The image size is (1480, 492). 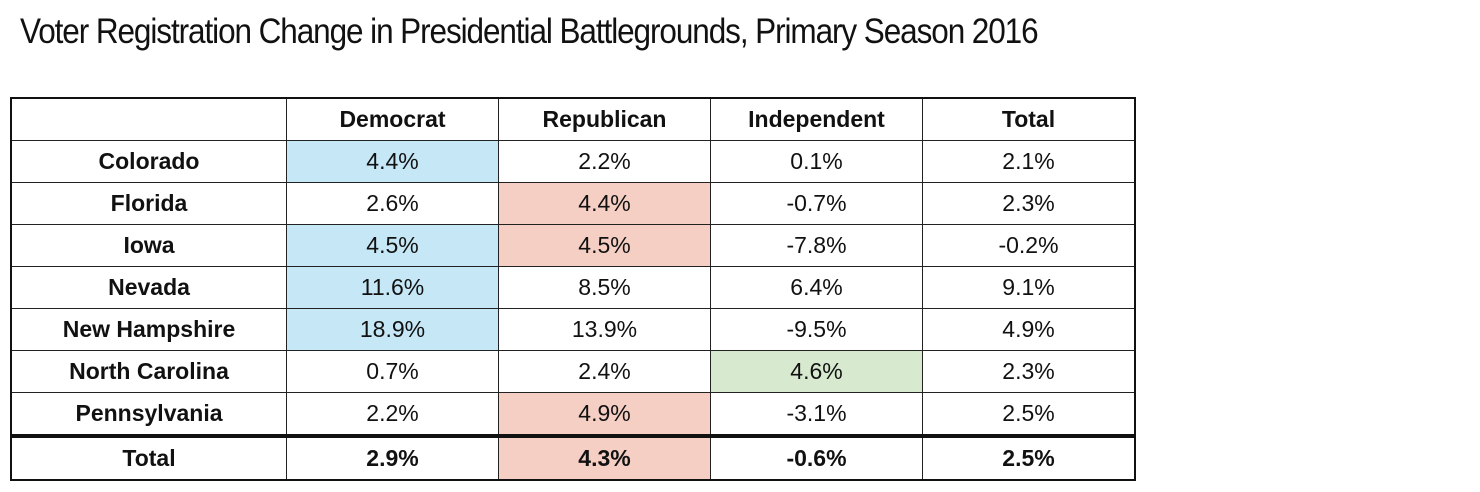 What do you see at coordinates (816, 457) in the screenshot?
I see `table-cell: -0.6%` at bounding box center [816, 457].